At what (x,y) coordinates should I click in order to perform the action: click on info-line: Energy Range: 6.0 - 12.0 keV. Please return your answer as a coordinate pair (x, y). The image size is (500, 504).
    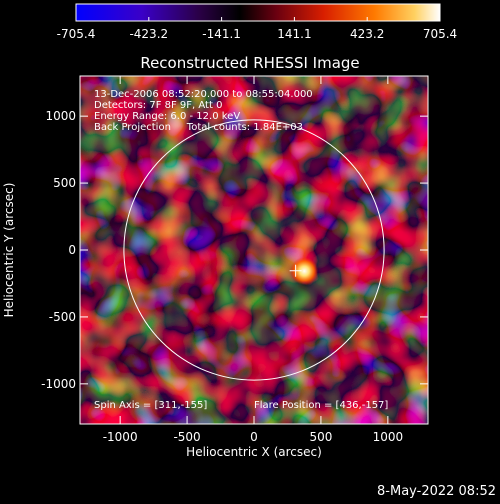
    Looking at the image, I should click on (167, 116).